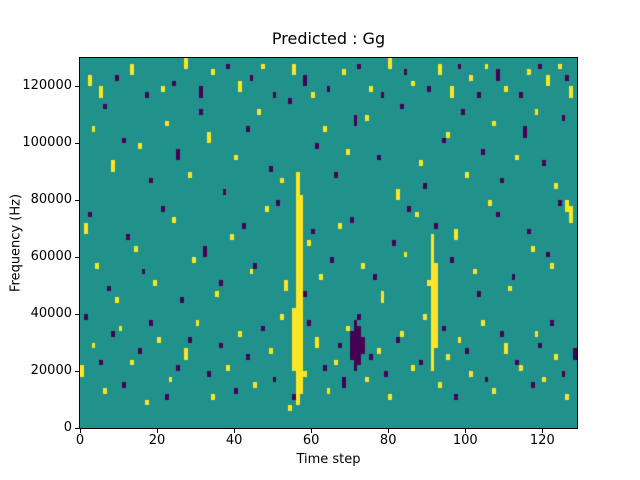 This screenshot has width=640, height=480. Describe the element at coordinates (328, 459) in the screenshot. I see `x-axis-label: Time step` at that location.